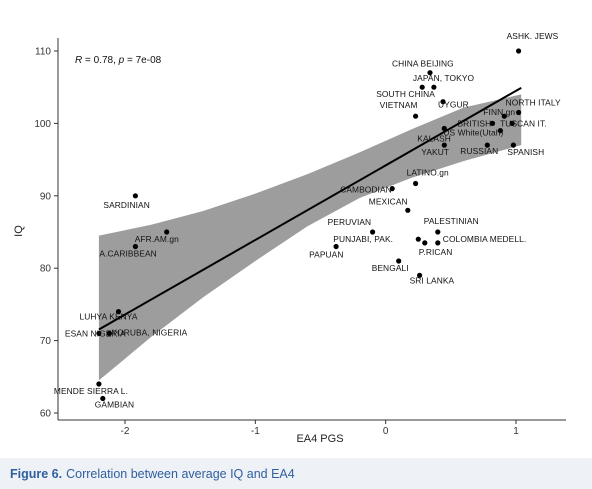  Describe the element at coordinates (46, 196) in the screenshot. I see `y-tick-label: 90` at that location.